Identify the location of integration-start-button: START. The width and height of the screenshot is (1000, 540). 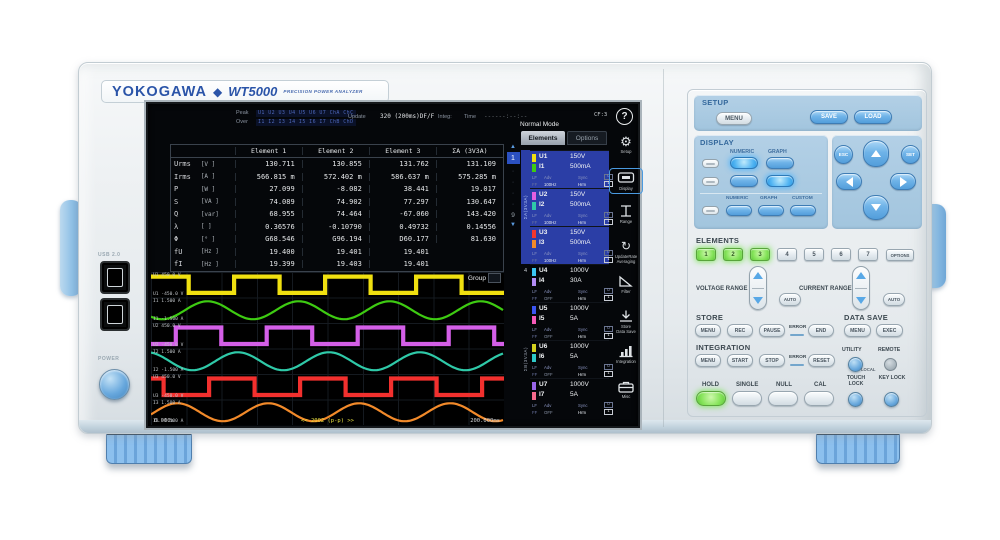
(740, 360).